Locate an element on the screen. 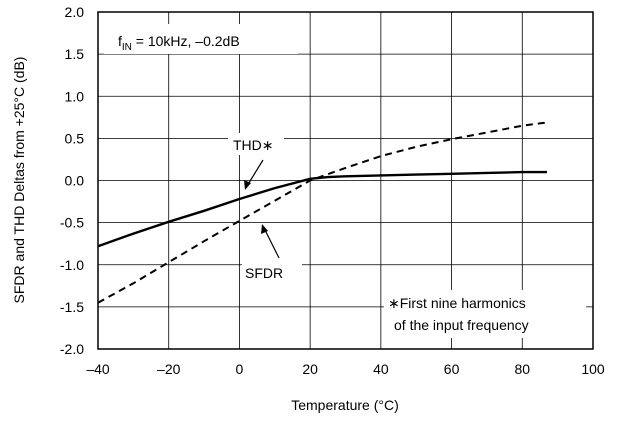 This screenshot has width=618, height=423. y-tick-label: 0.0 is located at coordinates (75, 181).